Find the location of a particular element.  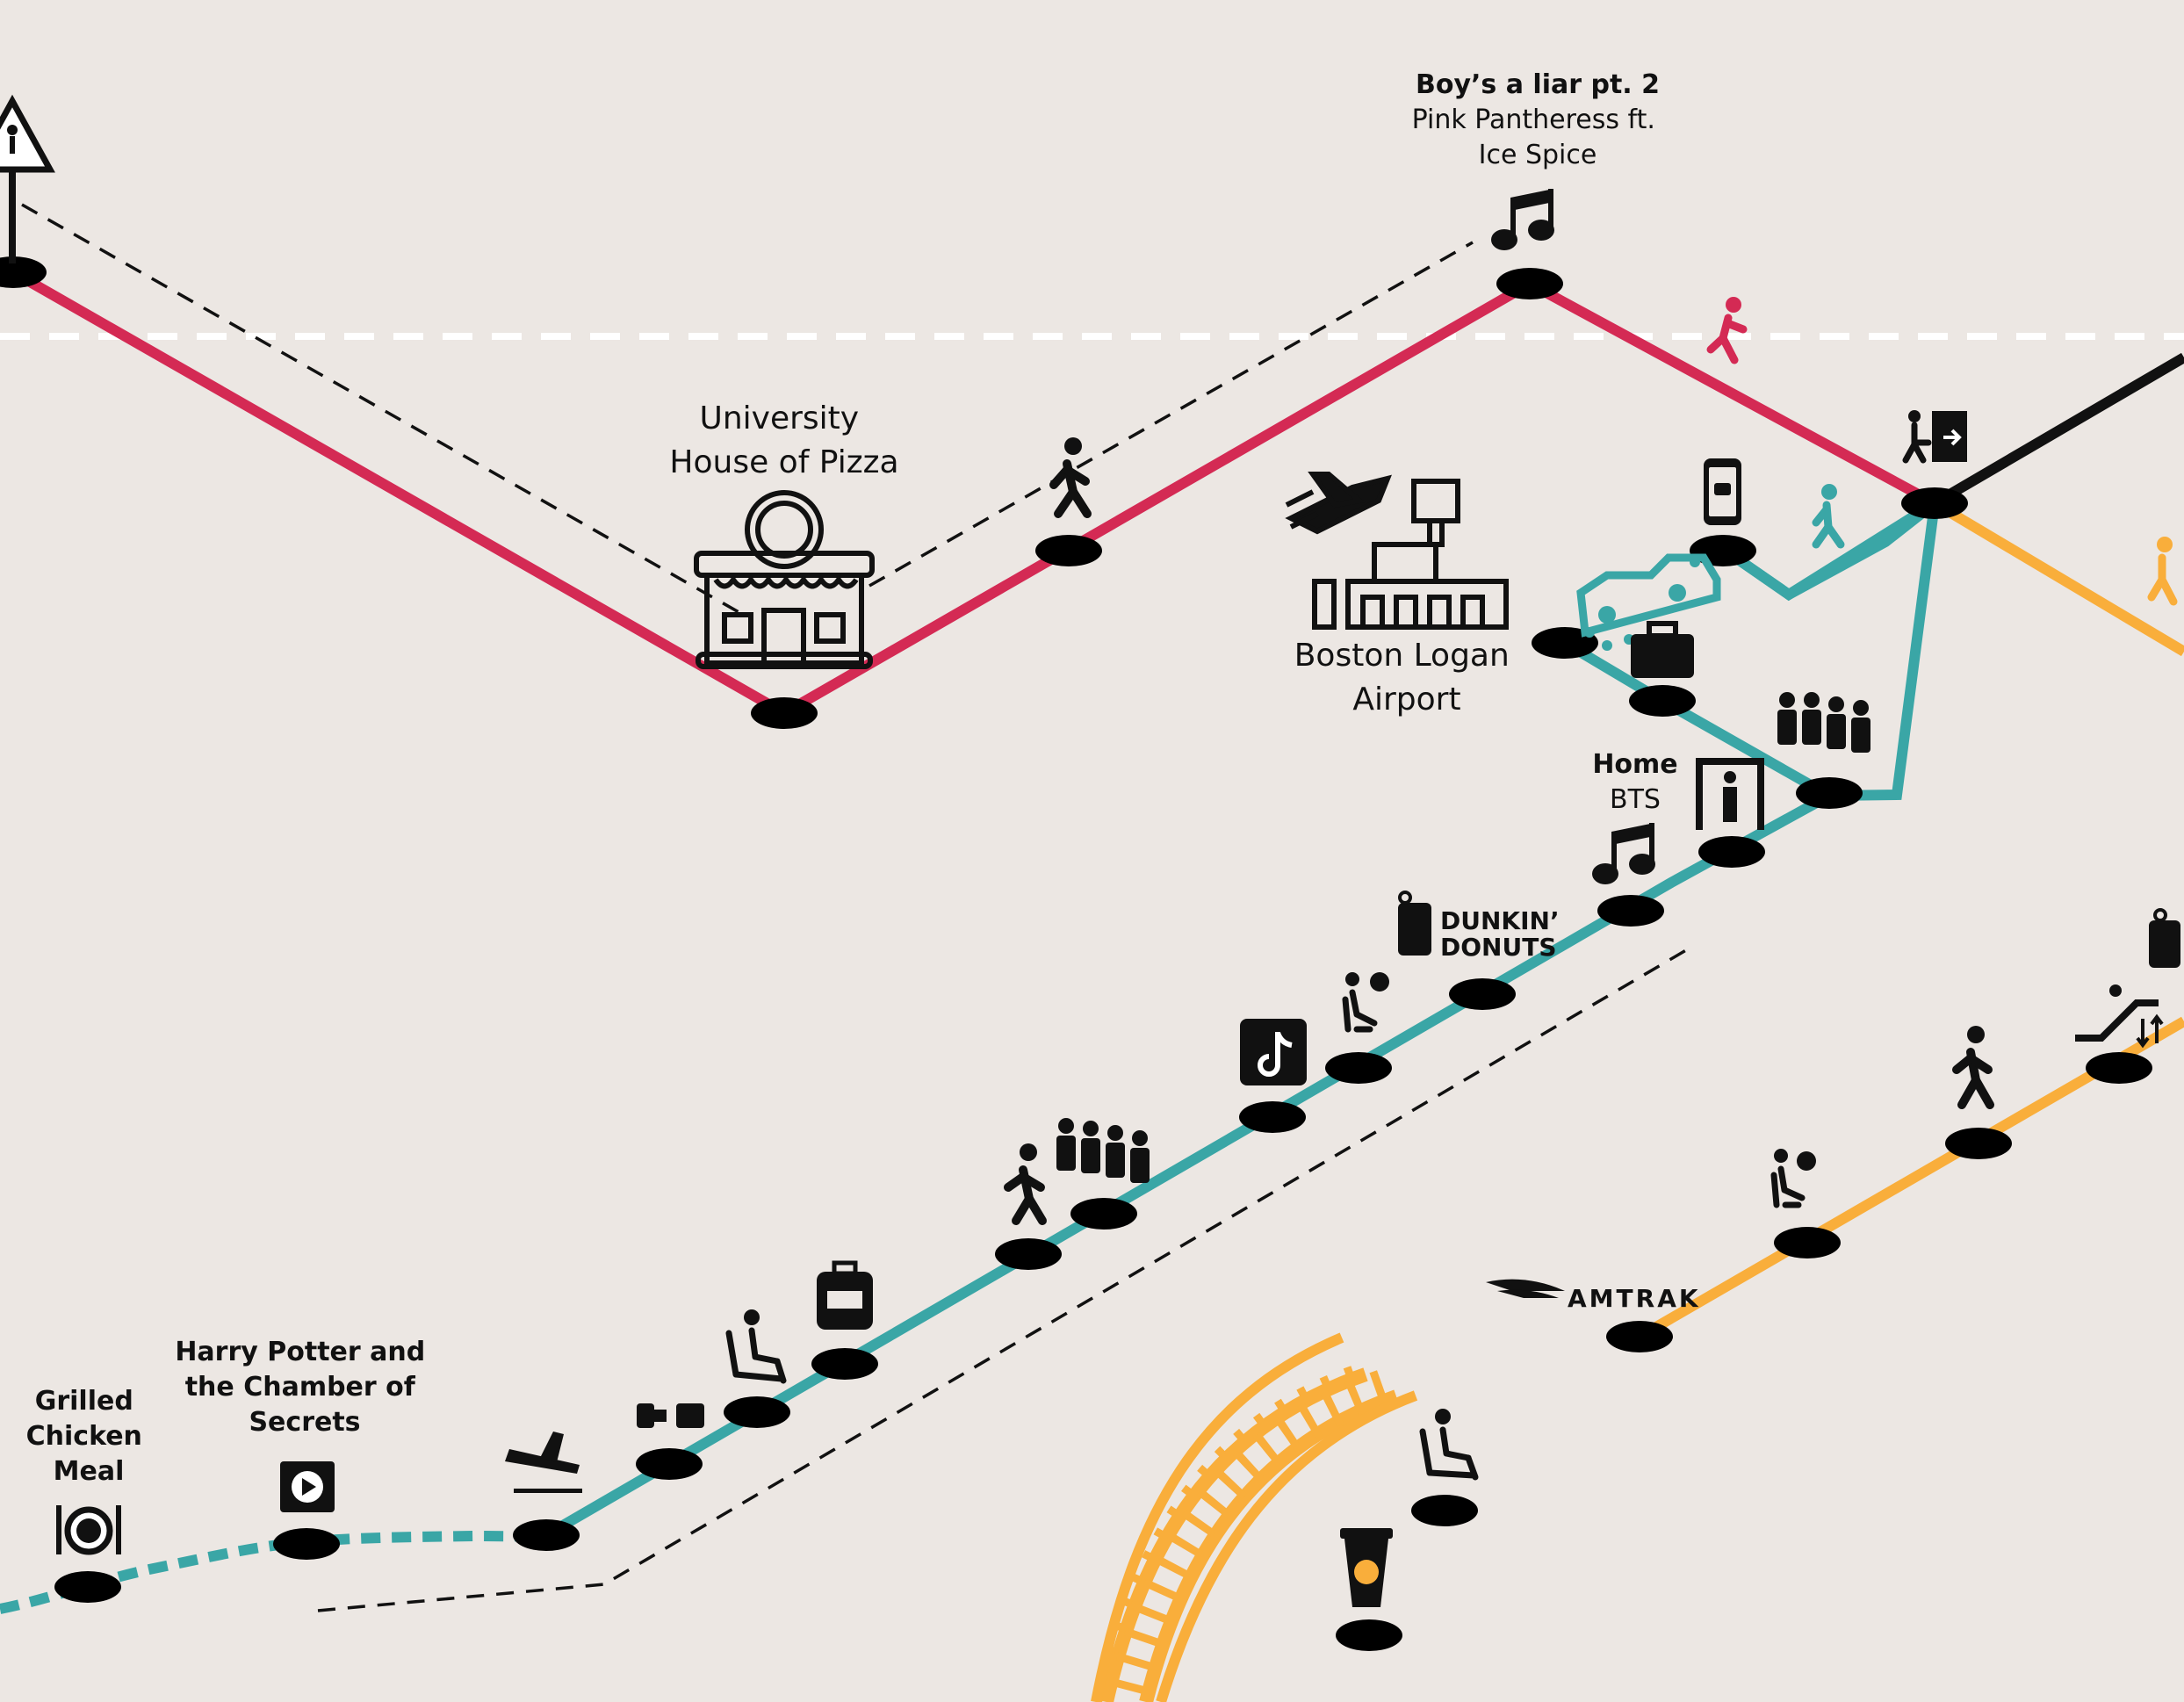

tiktok-icon is located at coordinates (1273, 1052).